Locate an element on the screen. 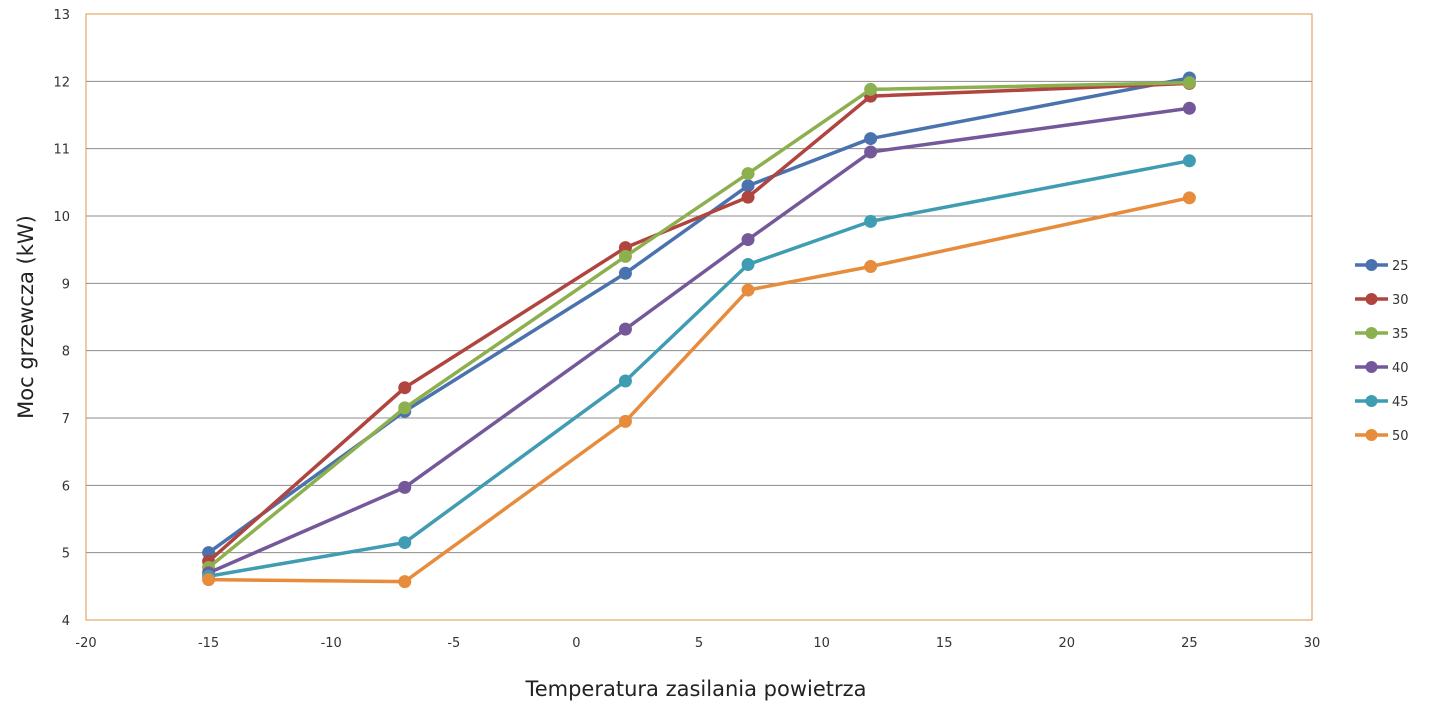 This screenshot has width=1429, height=704. y-tick-label: 10 is located at coordinates (61, 217).